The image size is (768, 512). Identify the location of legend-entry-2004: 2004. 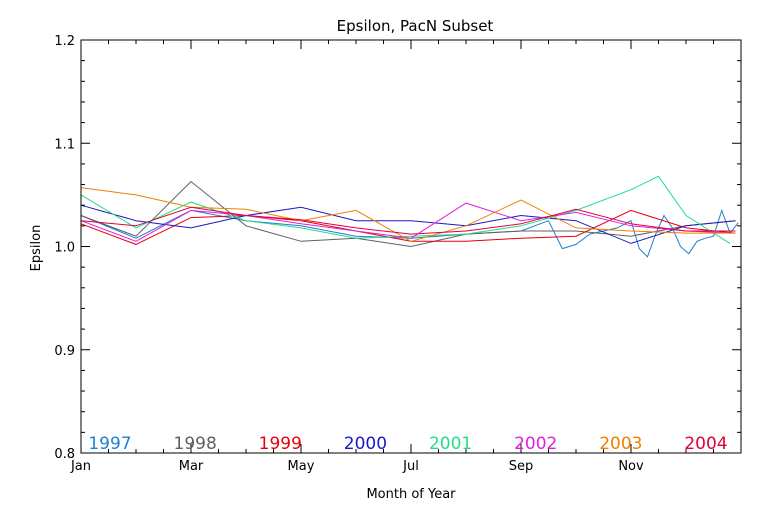
(705, 444).